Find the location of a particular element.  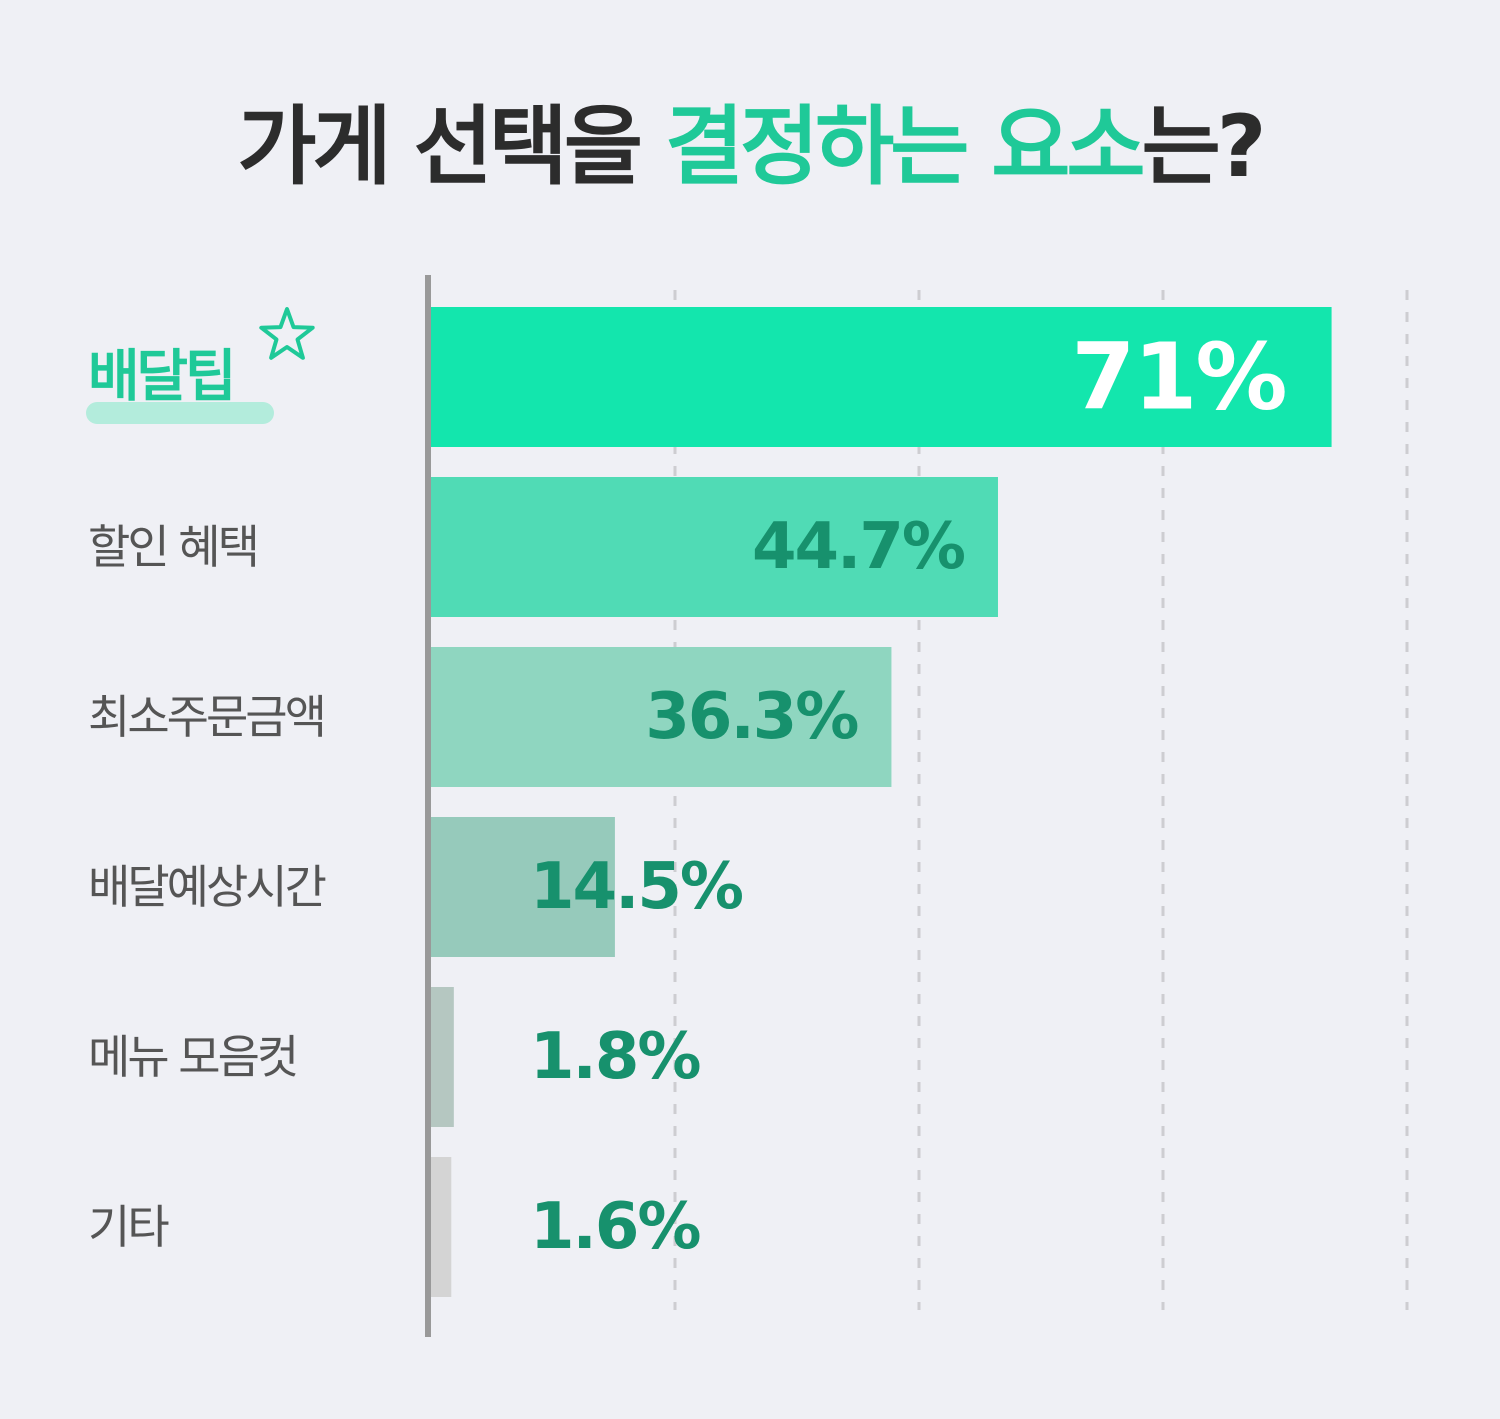

category-label-5: 메뉴 모음컷 is located at coordinates (192, 1057).